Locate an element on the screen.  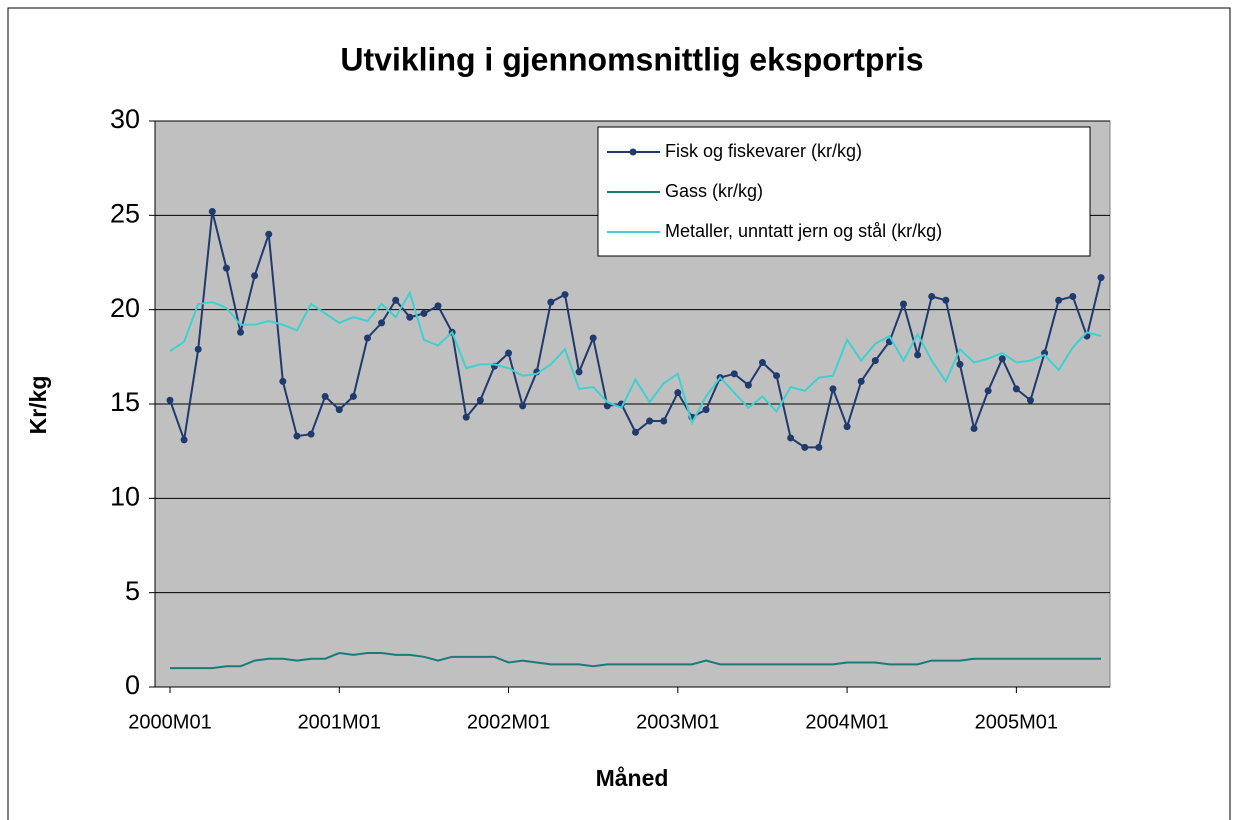
y-tick-label: 5 is located at coordinates (132, 591).